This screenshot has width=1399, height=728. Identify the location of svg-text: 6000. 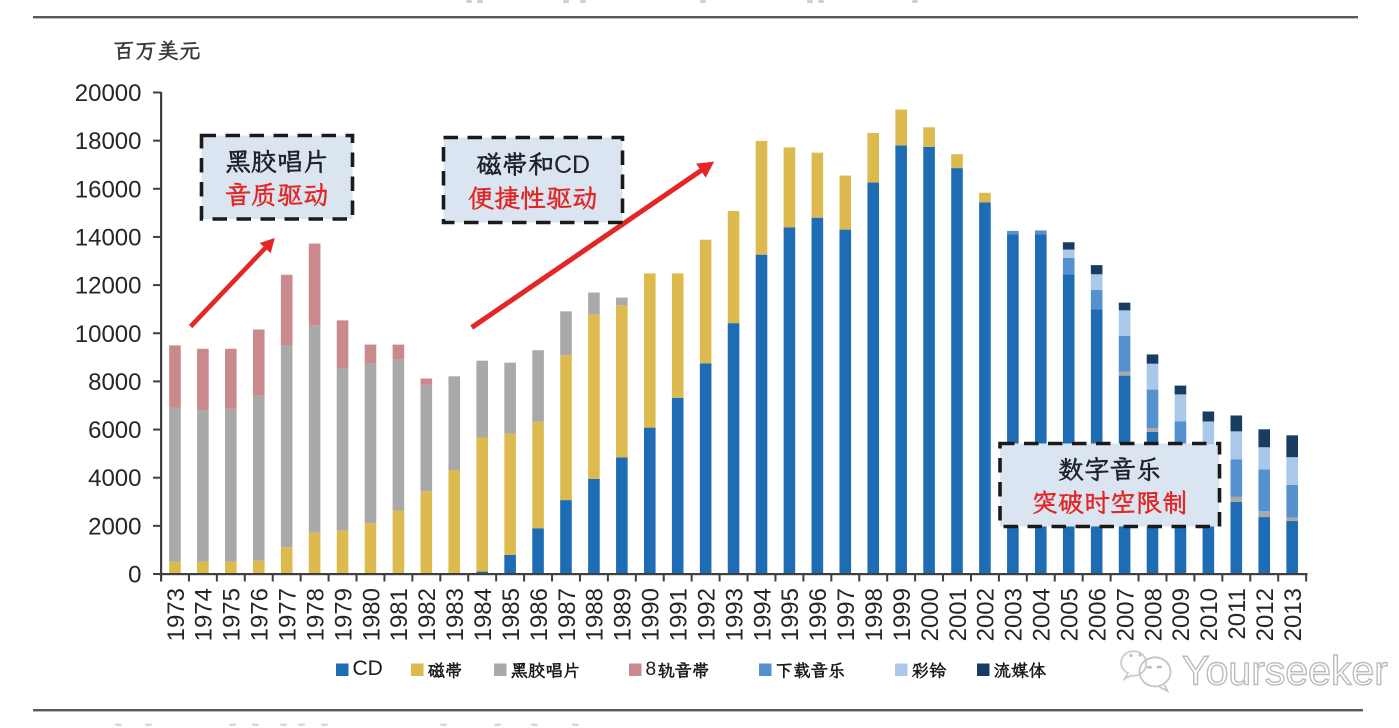
(114, 430).